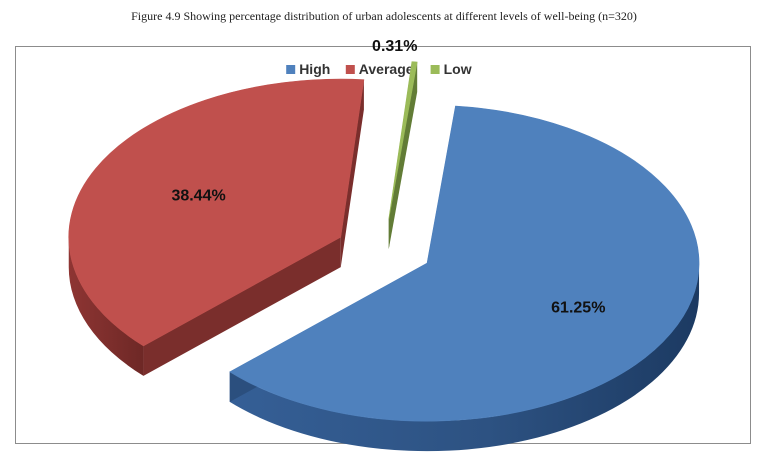  What do you see at coordinates (458, 69) in the screenshot?
I see `legend-label-low: Low` at bounding box center [458, 69].